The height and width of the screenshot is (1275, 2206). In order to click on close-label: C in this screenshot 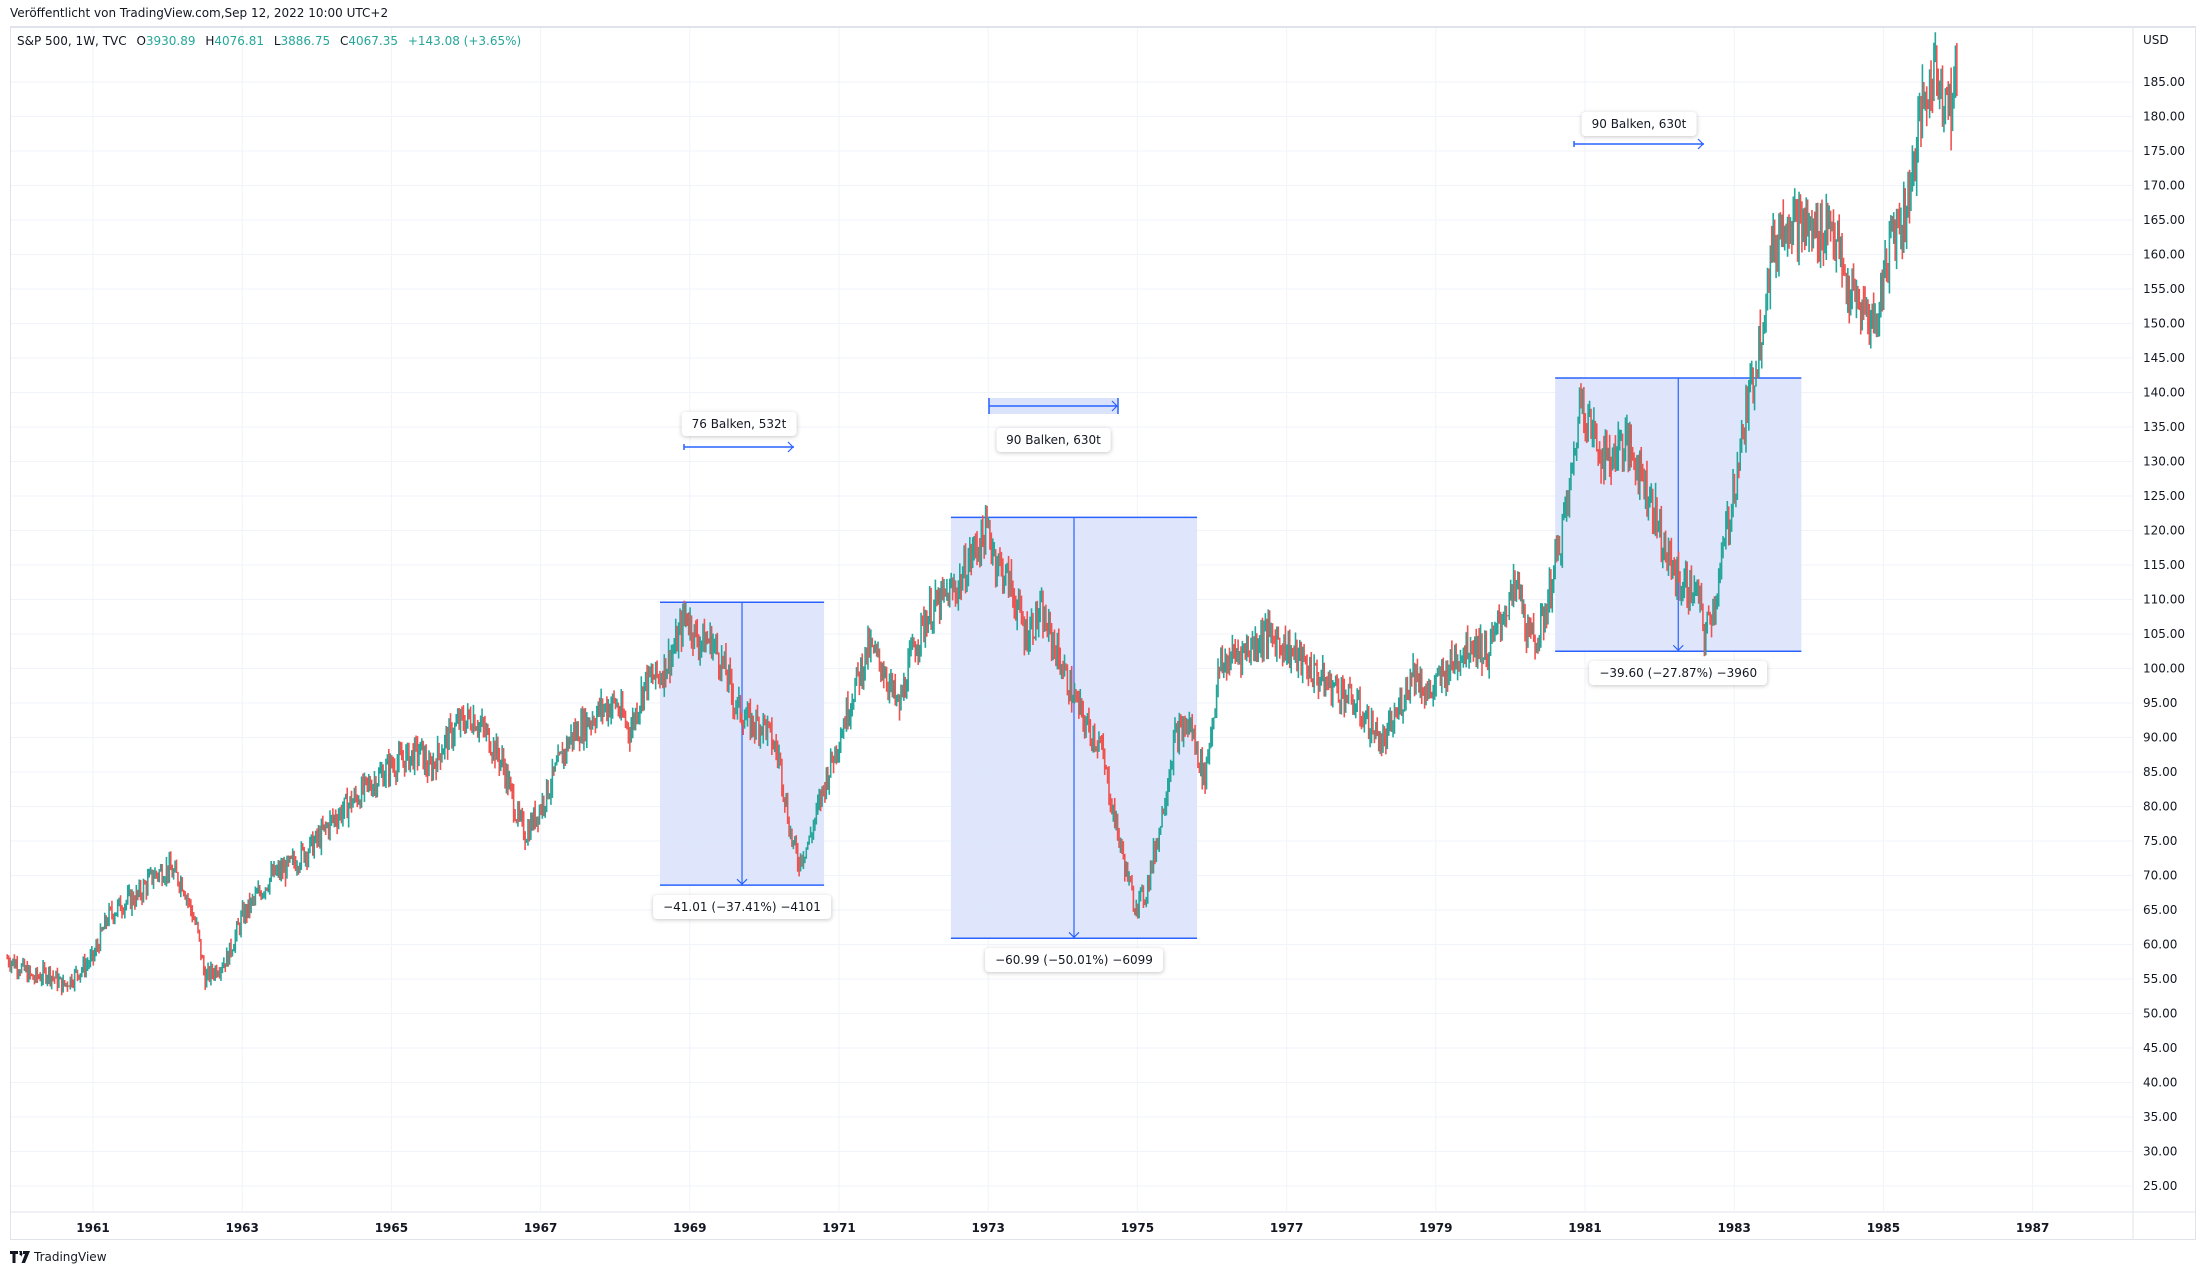, I will do `click(344, 41)`.